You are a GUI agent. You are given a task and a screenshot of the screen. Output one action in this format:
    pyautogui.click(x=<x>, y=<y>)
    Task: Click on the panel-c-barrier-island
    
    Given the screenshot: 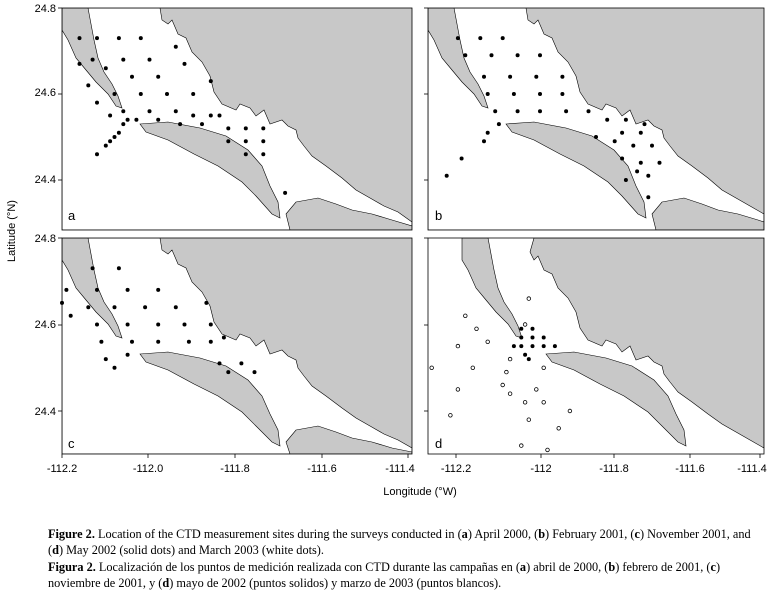 What is the action you would take?
    pyautogui.click(x=210, y=399)
    